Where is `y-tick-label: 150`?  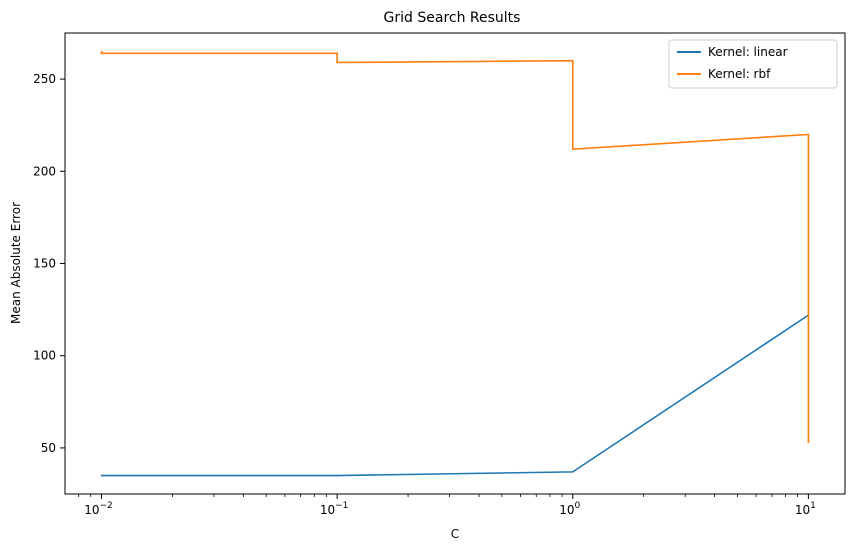 y-tick-label: 150 is located at coordinates (44, 264).